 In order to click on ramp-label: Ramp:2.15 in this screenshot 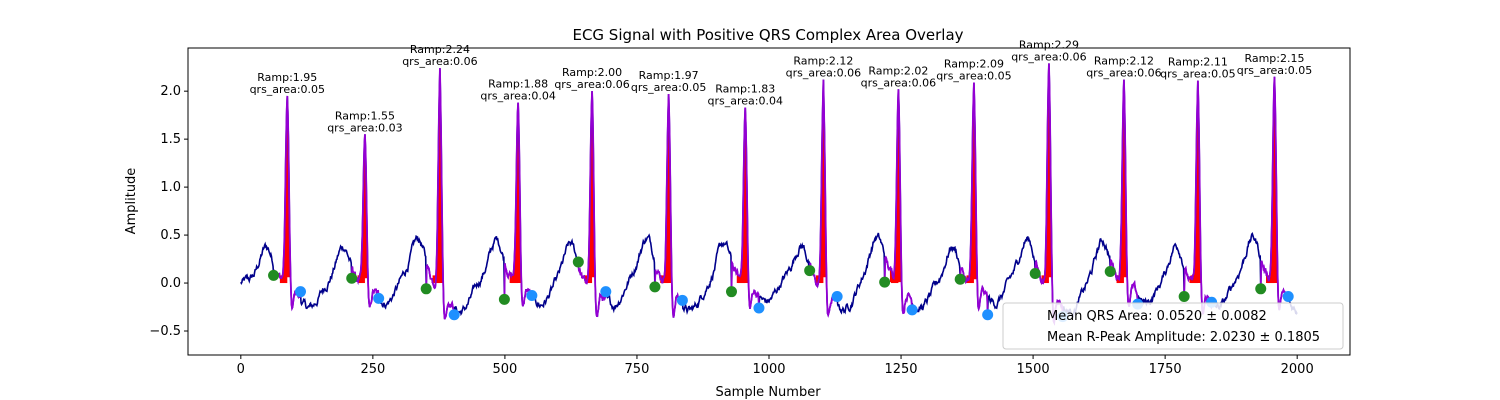, I will do `click(1274, 58)`.